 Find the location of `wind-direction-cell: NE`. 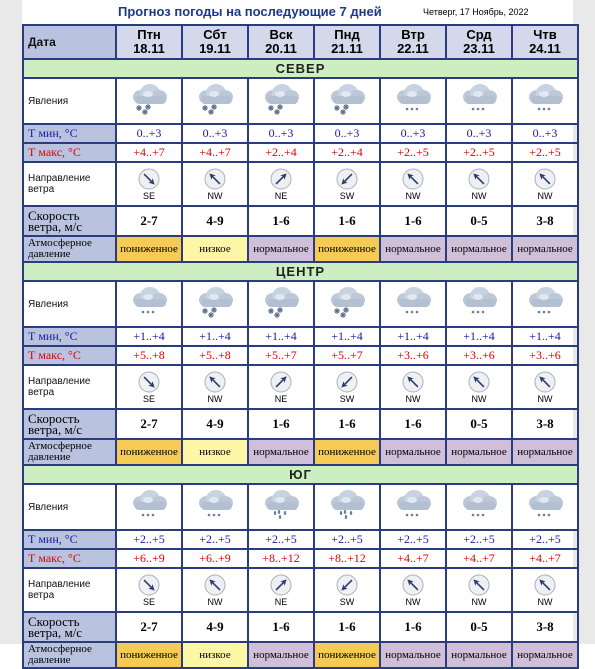

wind-direction-cell: NE is located at coordinates (281, 184).